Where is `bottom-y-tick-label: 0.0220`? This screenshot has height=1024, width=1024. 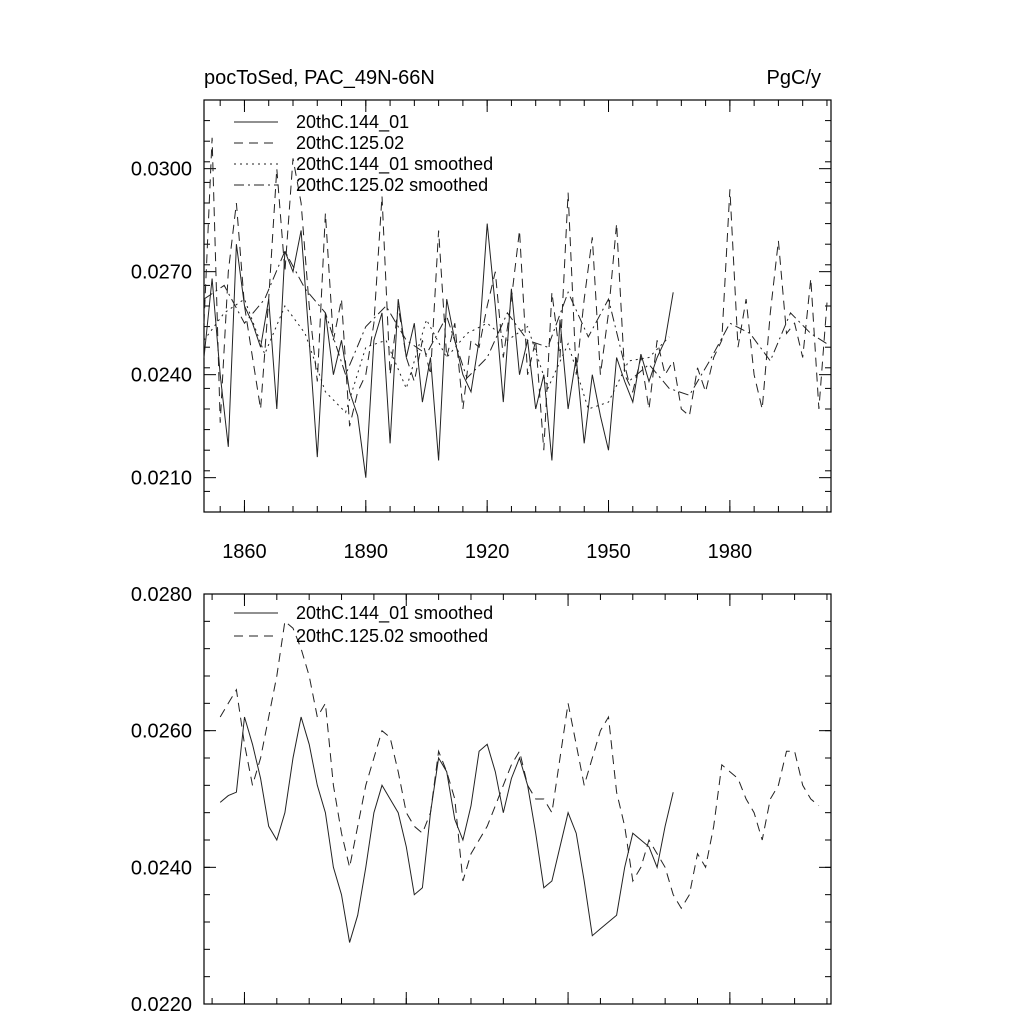 bottom-y-tick-label: 0.0220 is located at coordinates (161, 1005).